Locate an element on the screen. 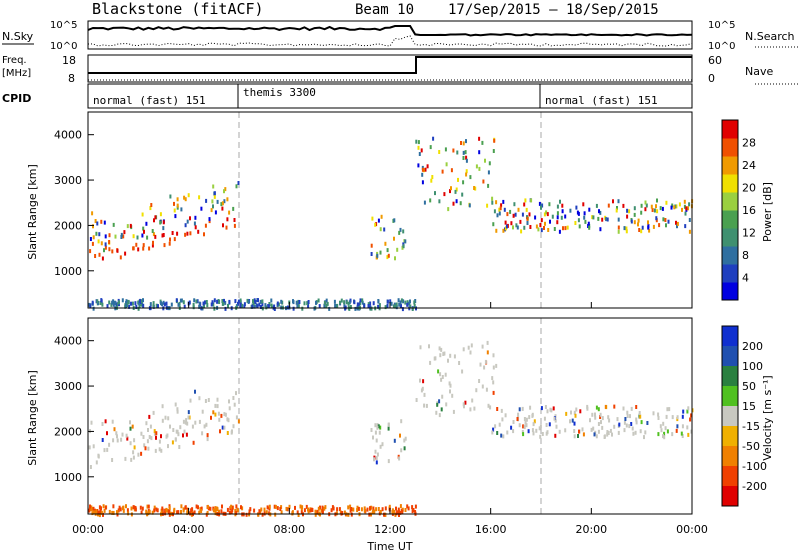 This screenshot has height=554, width=800. colorbar-tick-label: -200 is located at coordinates (754, 486).